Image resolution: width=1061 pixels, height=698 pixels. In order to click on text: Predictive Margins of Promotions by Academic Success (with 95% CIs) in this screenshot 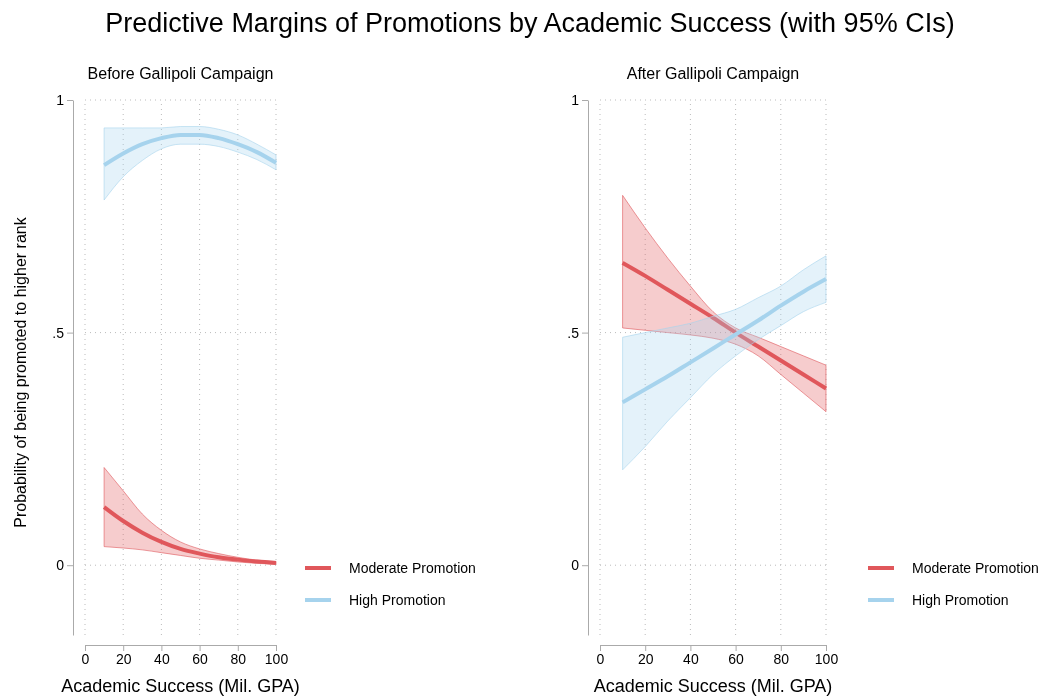, I will do `click(530, 23)`.